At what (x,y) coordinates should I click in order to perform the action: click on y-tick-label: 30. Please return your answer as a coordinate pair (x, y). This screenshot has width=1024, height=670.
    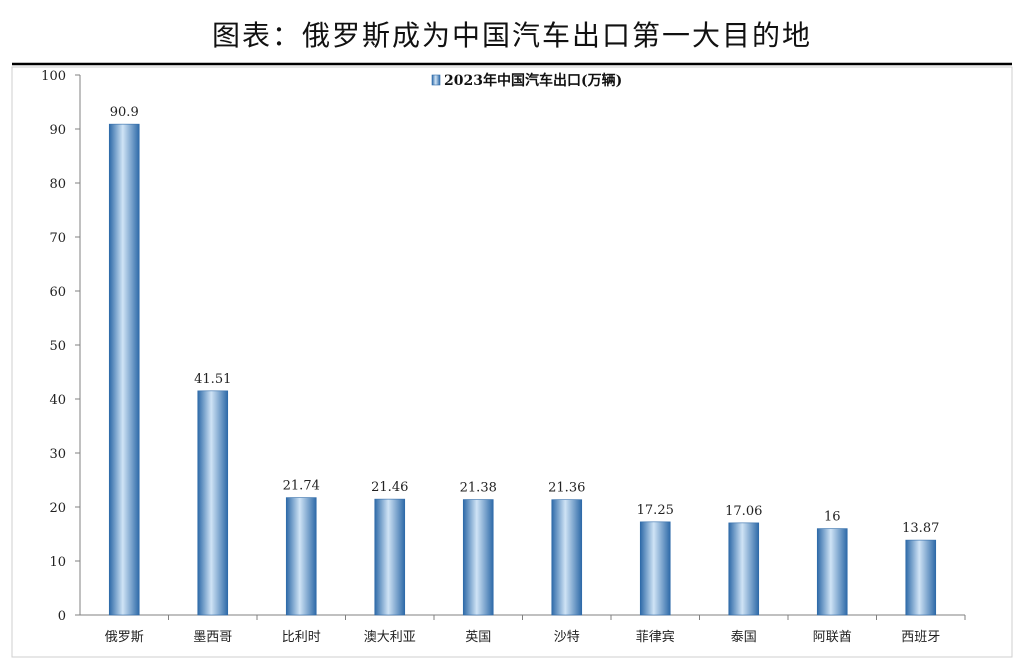
    Looking at the image, I should click on (57, 454).